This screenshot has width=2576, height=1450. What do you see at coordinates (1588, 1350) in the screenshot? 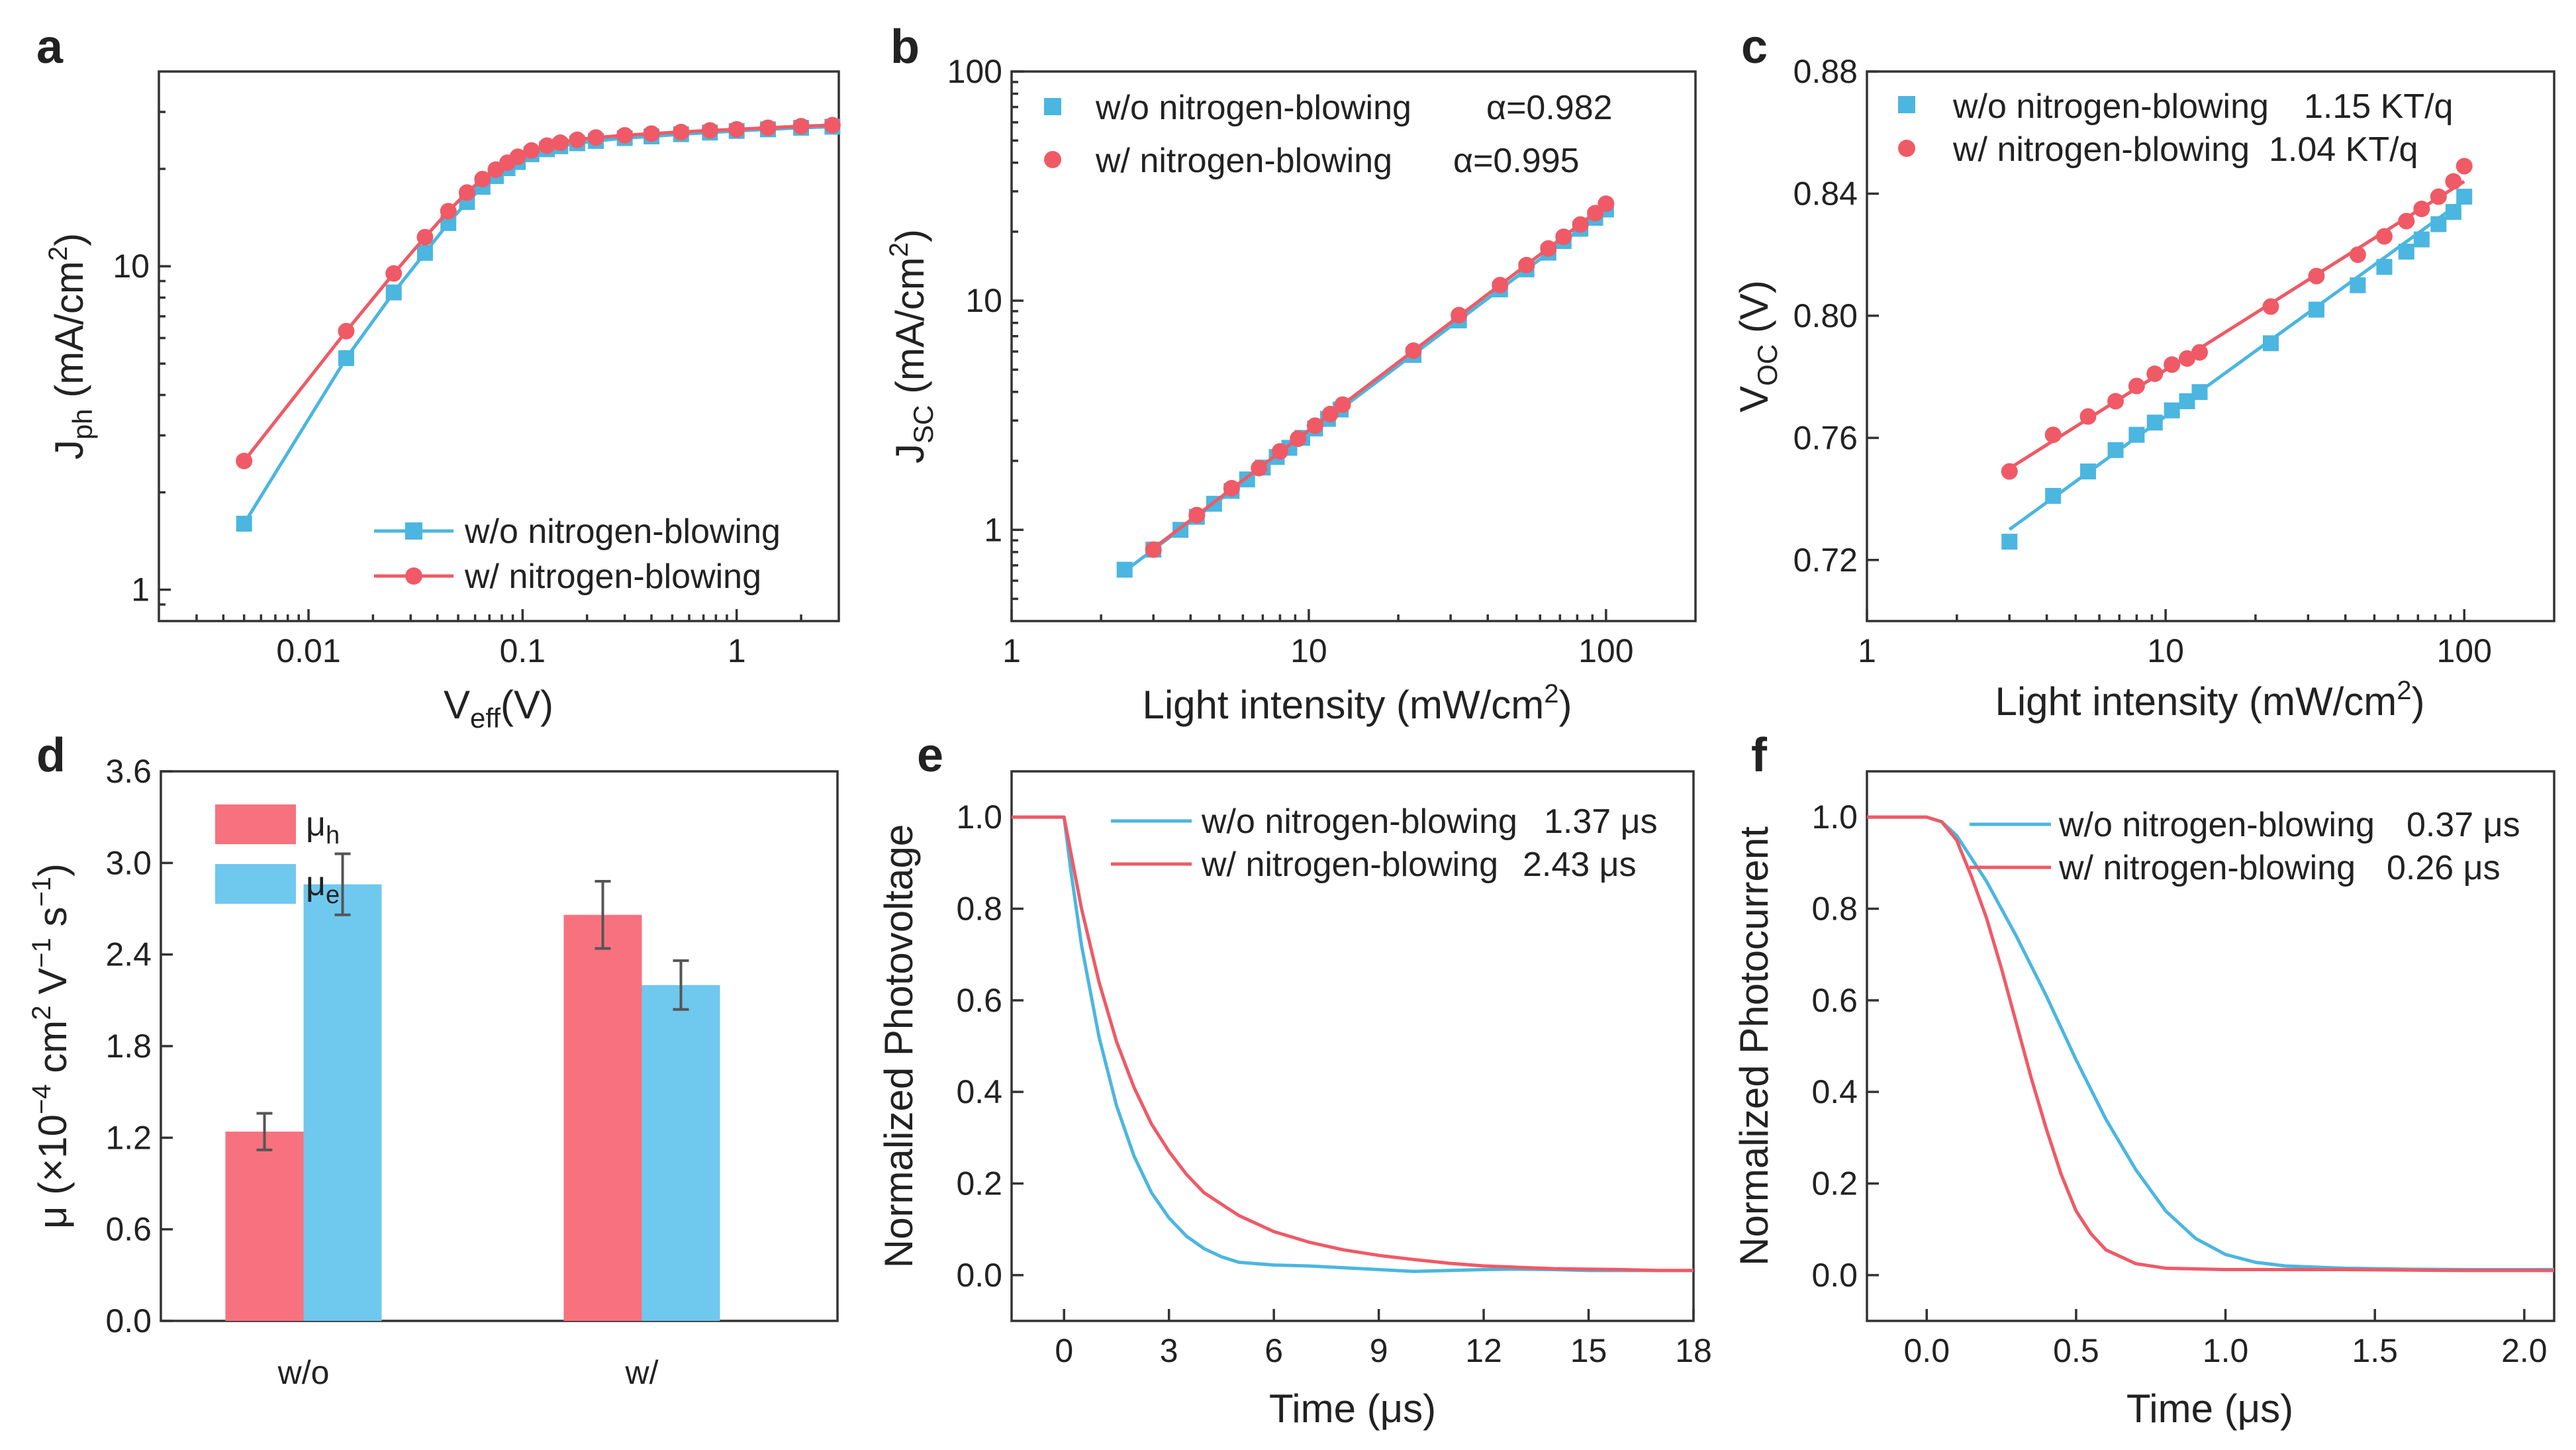
I see `x-tick-label-e-5: 15` at bounding box center [1588, 1350].